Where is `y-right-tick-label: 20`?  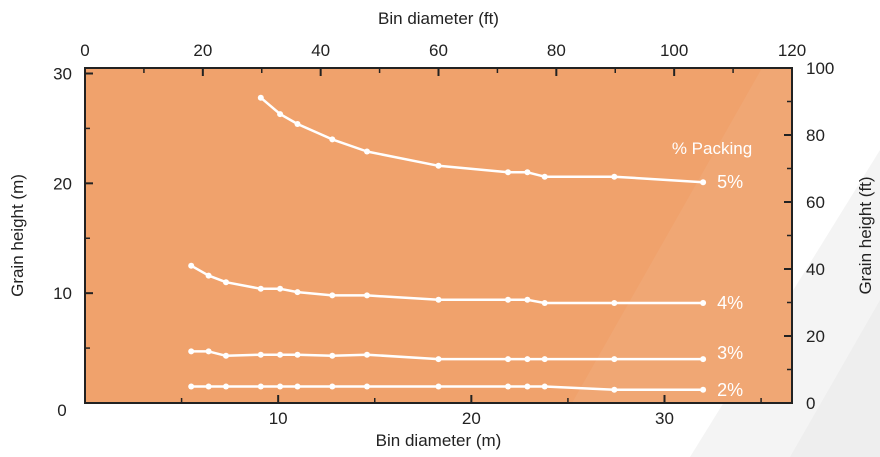
y-right-tick-label: 20 is located at coordinates (815, 336).